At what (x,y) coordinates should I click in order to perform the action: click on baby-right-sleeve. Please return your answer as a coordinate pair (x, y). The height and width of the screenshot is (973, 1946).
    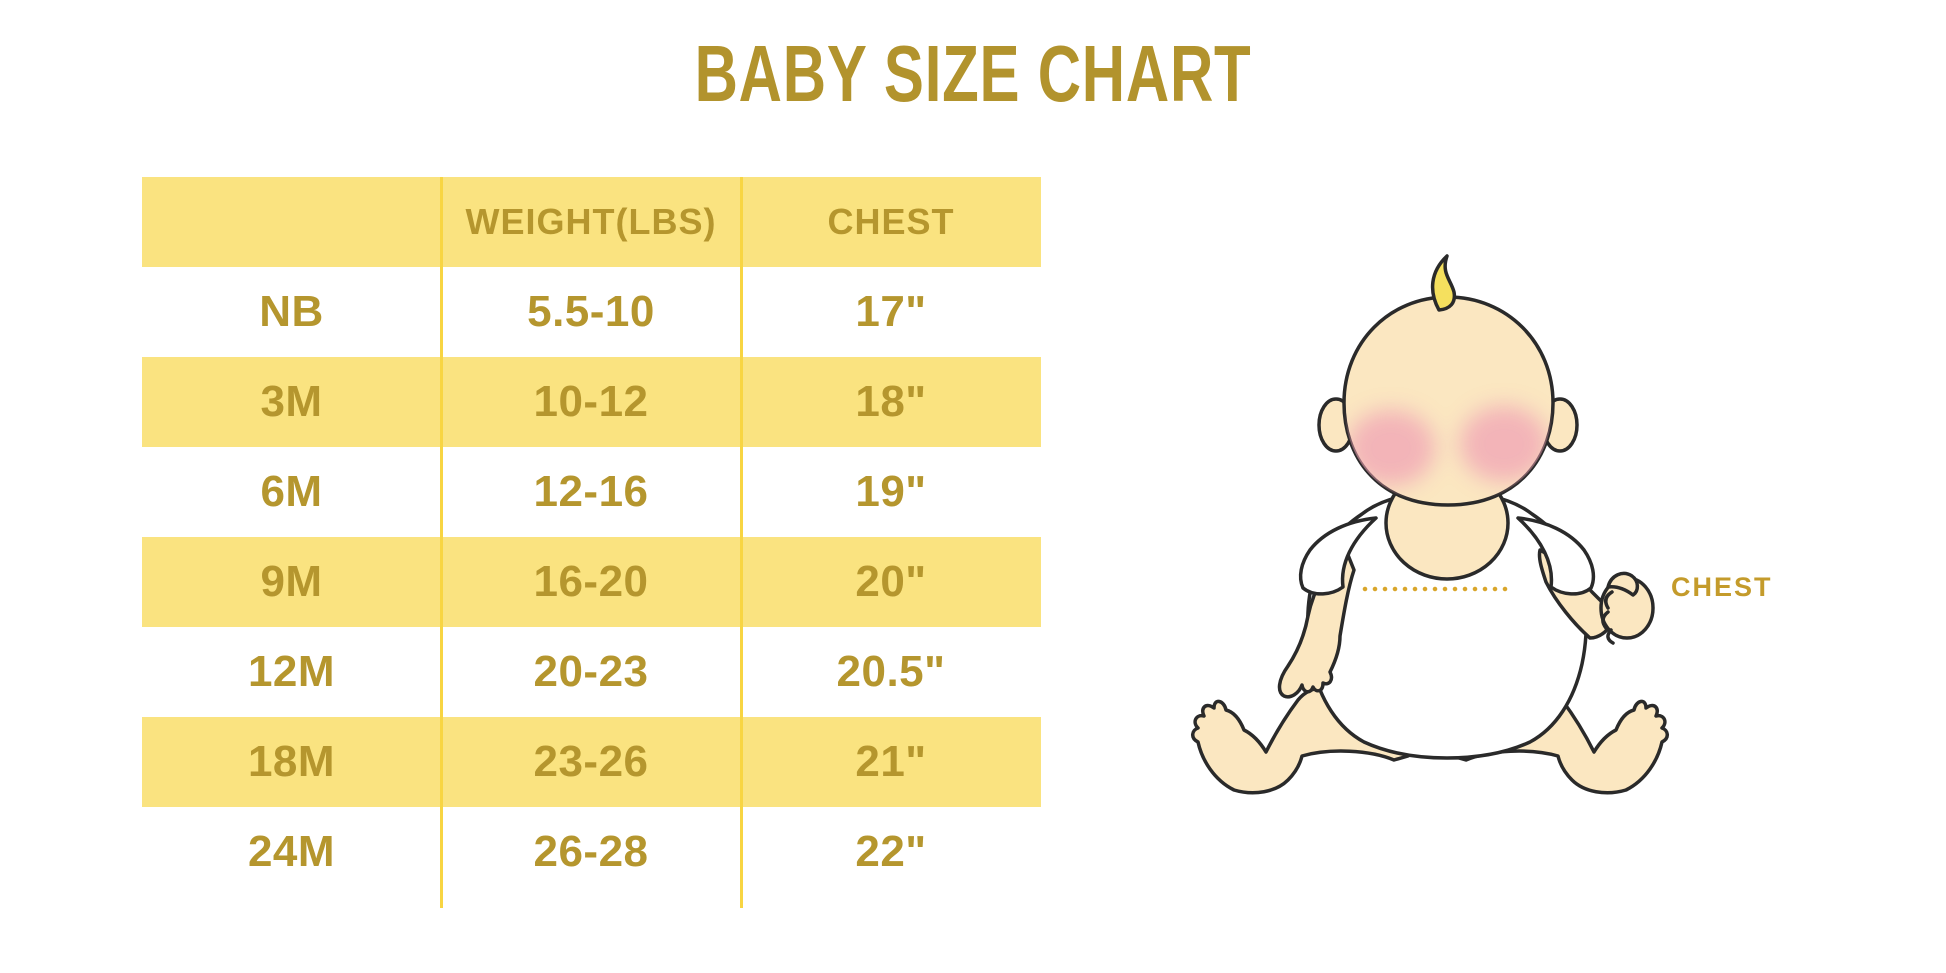
    Looking at the image, I should click on (1556, 556).